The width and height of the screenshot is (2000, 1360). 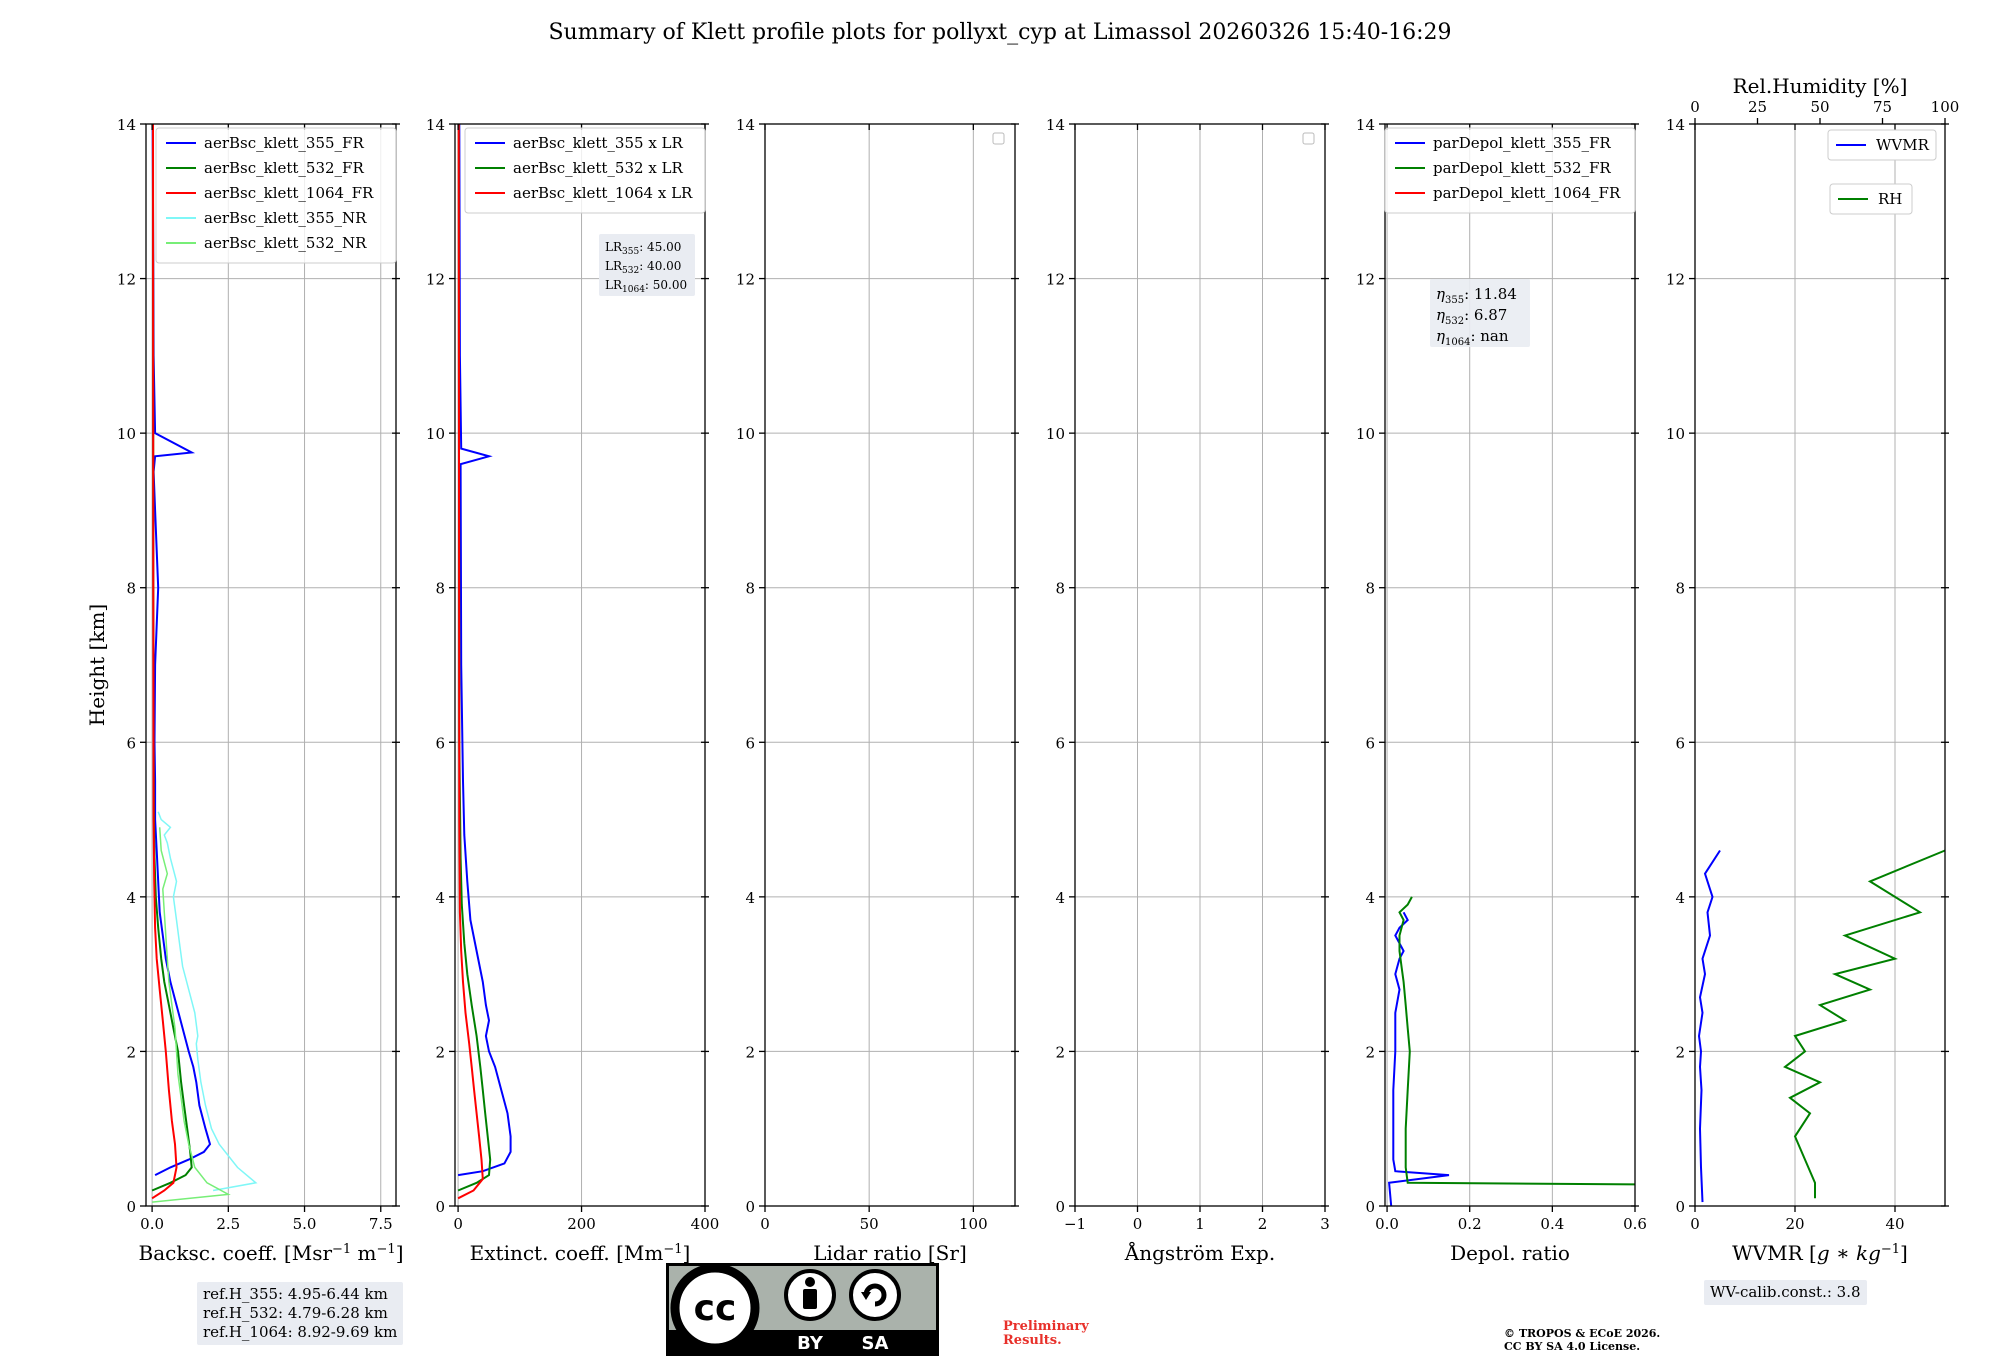 What do you see at coordinates (474, 657) in the screenshot?
I see `series-aerBsc_klett_532 x LR` at bounding box center [474, 657].